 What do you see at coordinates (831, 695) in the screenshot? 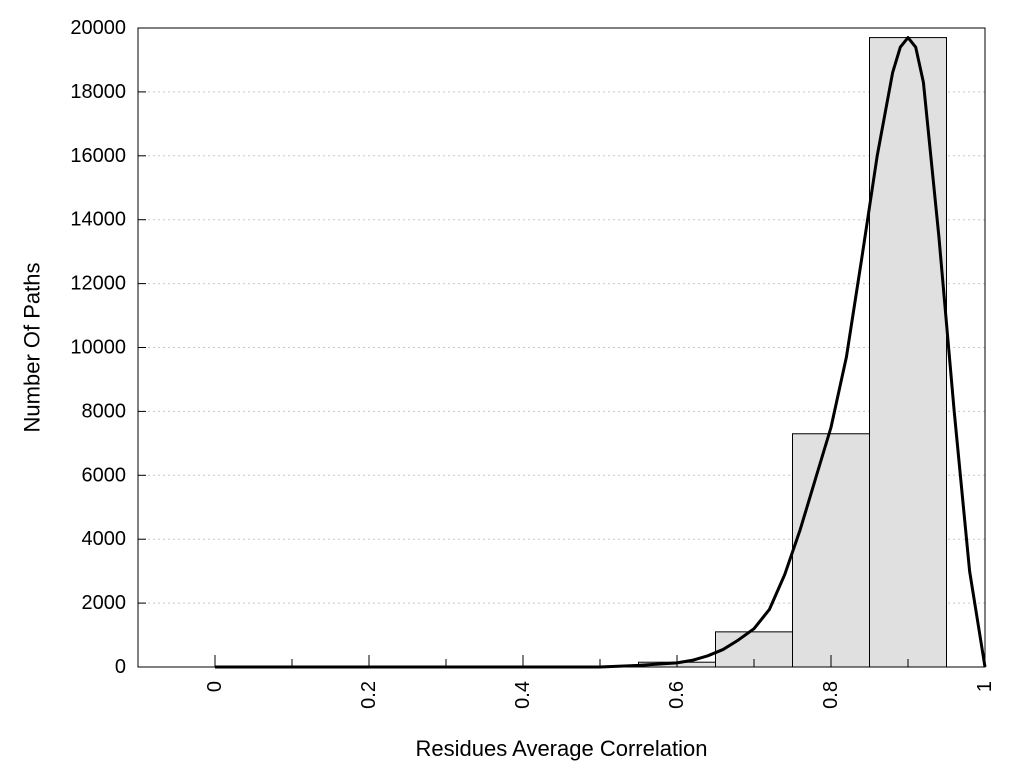
I see `x-tick-label-4: 0.8` at bounding box center [831, 695].